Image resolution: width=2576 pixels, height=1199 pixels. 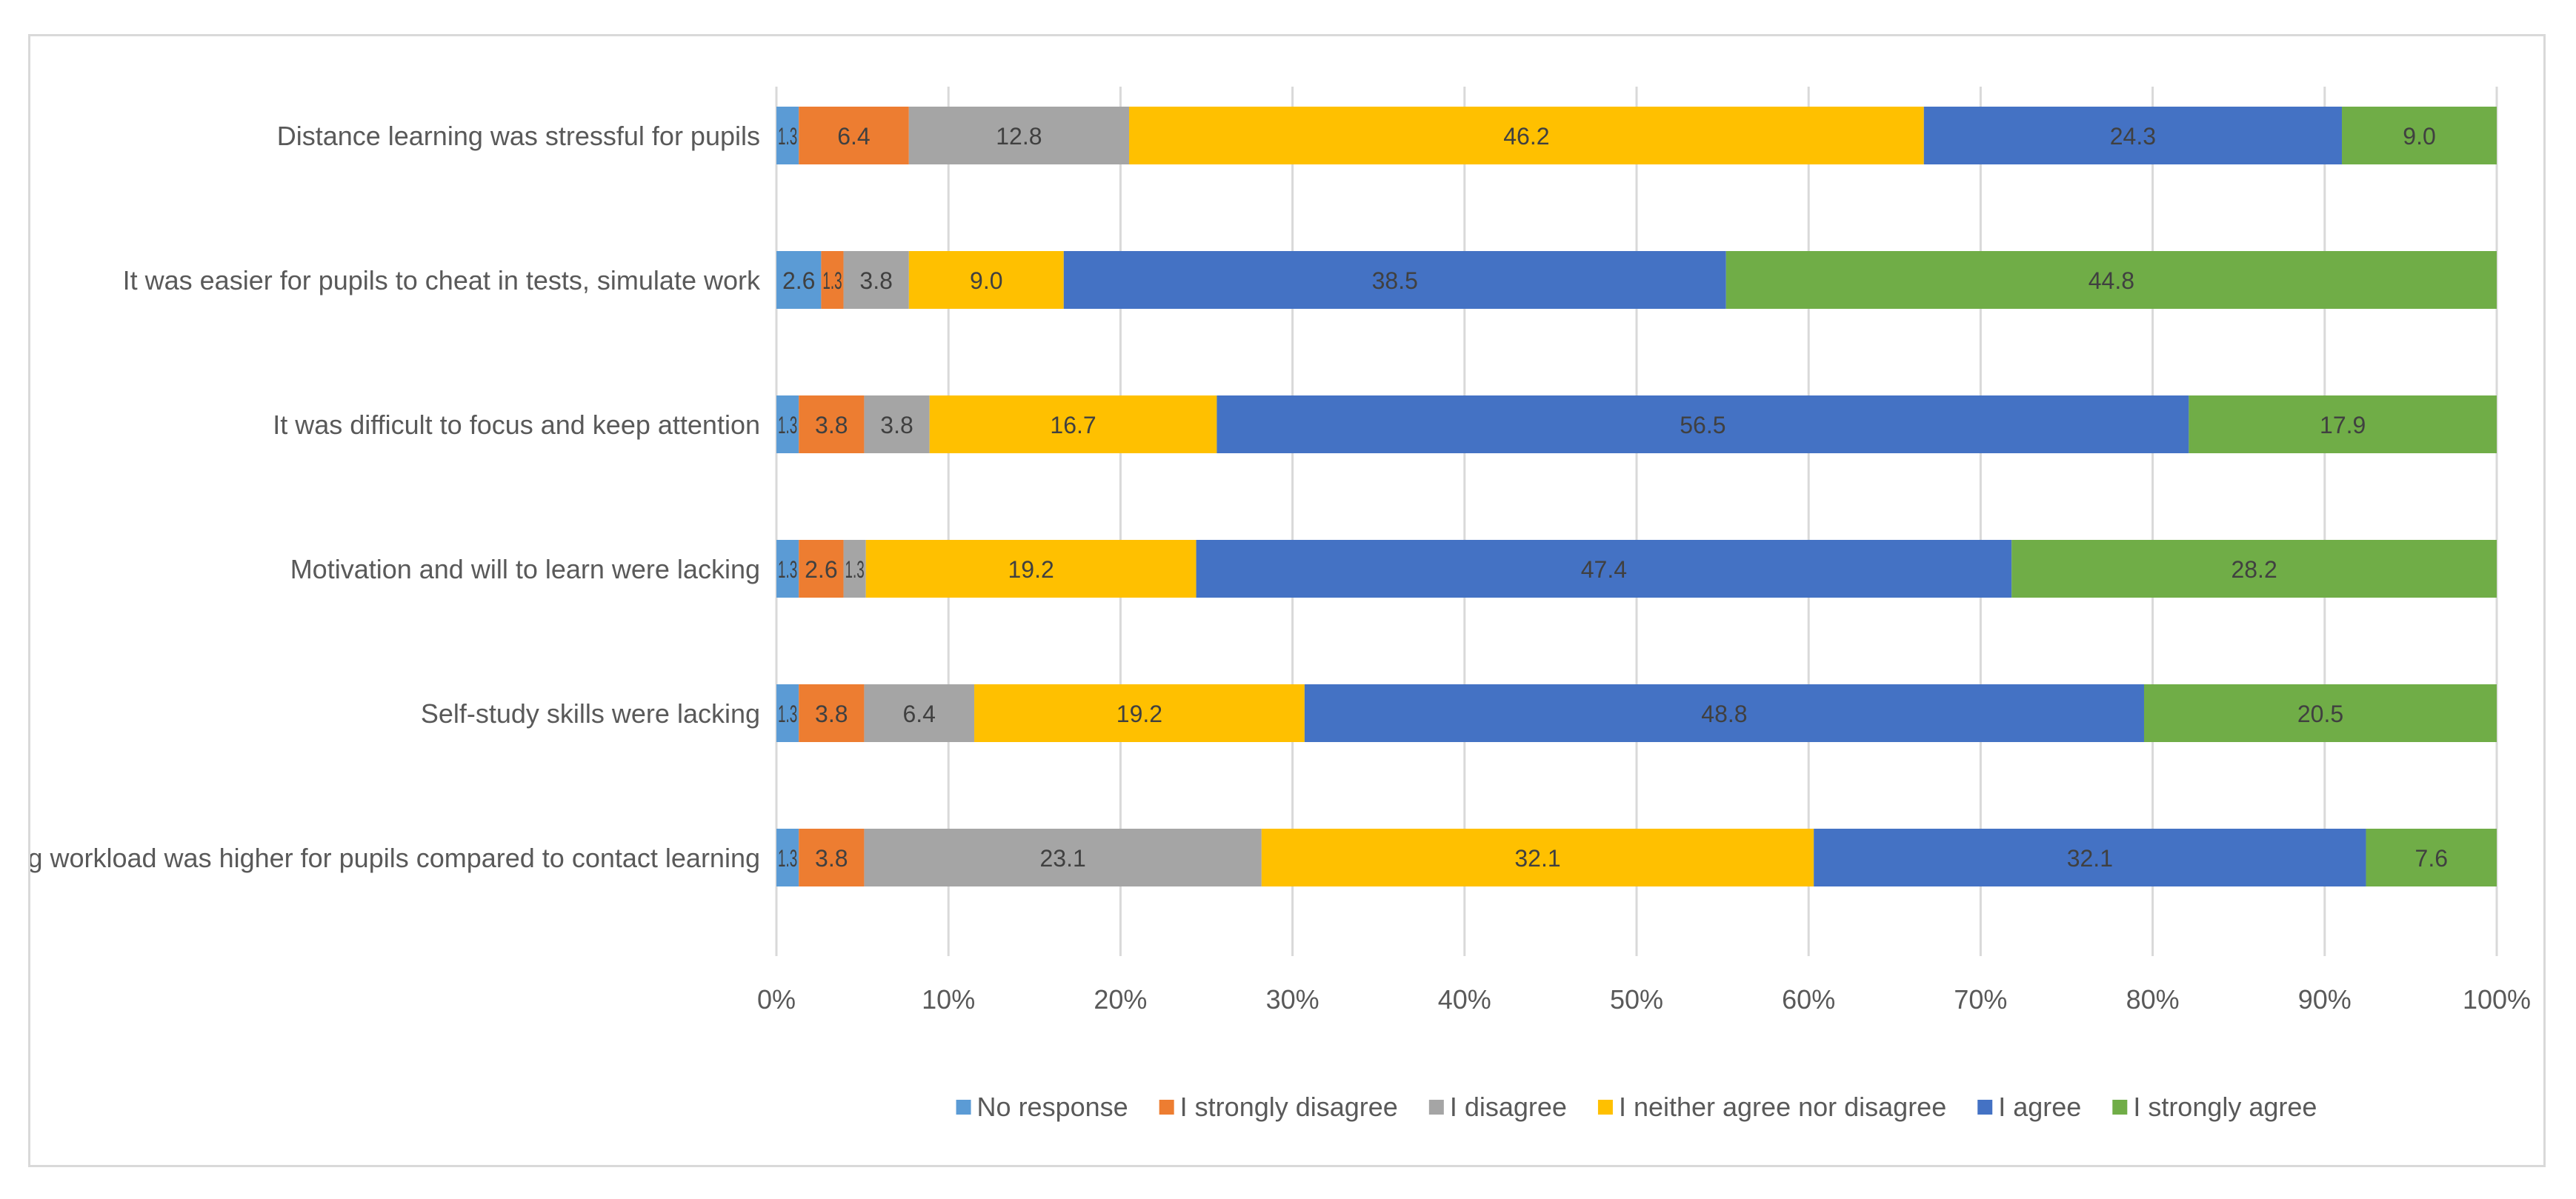 What do you see at coordinates (948, 999) in the screenshot?
I see `x-tick-label: 10%` at bounding box center [948, 999].